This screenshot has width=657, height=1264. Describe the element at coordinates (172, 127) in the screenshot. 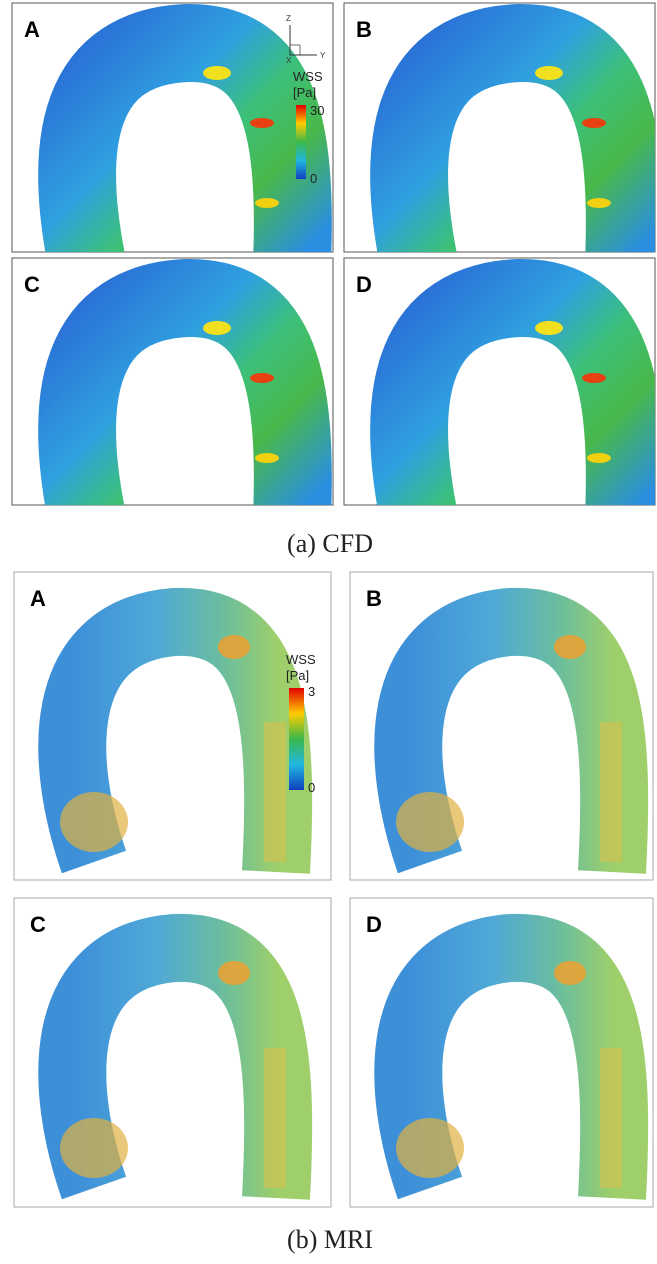

I see `cfd-panel: A Z X Y WSS [Pa] 30 0` at that location.